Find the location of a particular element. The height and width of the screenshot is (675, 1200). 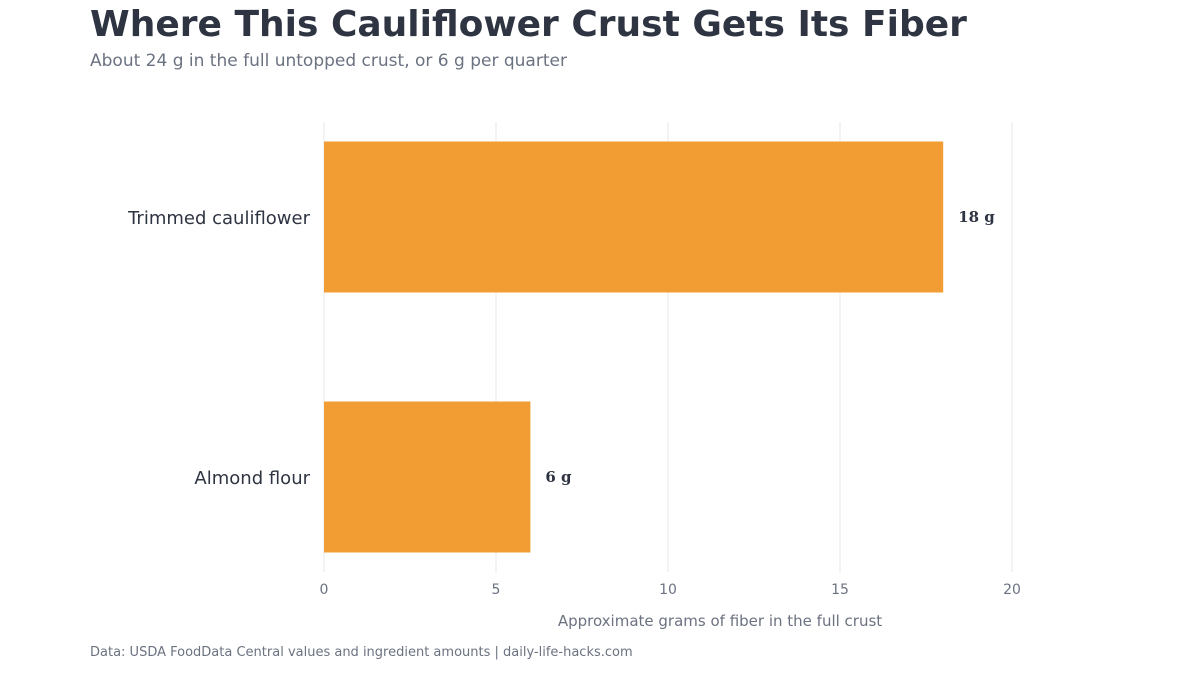

x-tick-label-0: 0 is located at coordinates (324, 590).